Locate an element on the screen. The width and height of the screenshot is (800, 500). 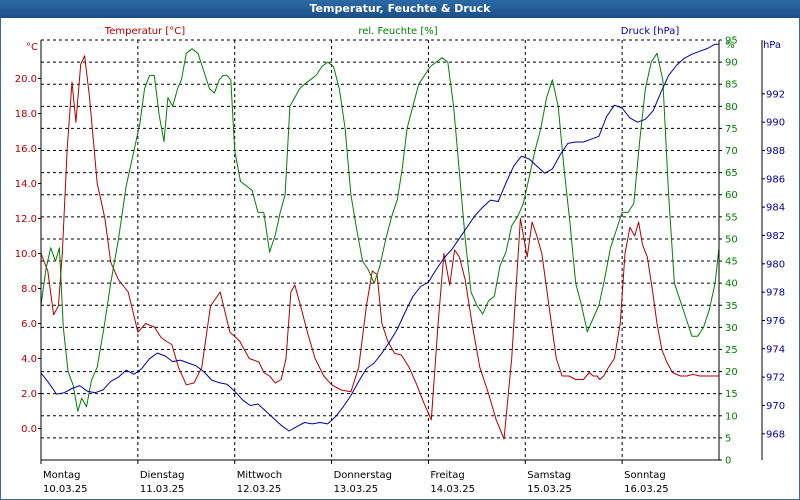
humidity-tick-label: 85 is located at coordinates (731, 85).